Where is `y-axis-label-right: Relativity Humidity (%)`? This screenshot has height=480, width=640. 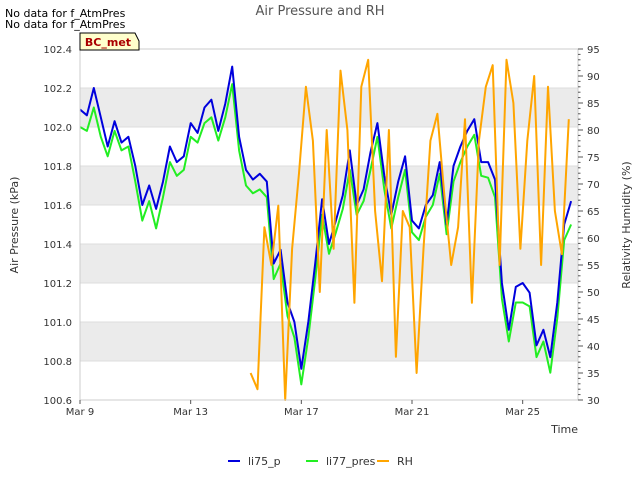 y-axis-label-right: Relativity Humidity (%) is located at coordinates (626, 224).